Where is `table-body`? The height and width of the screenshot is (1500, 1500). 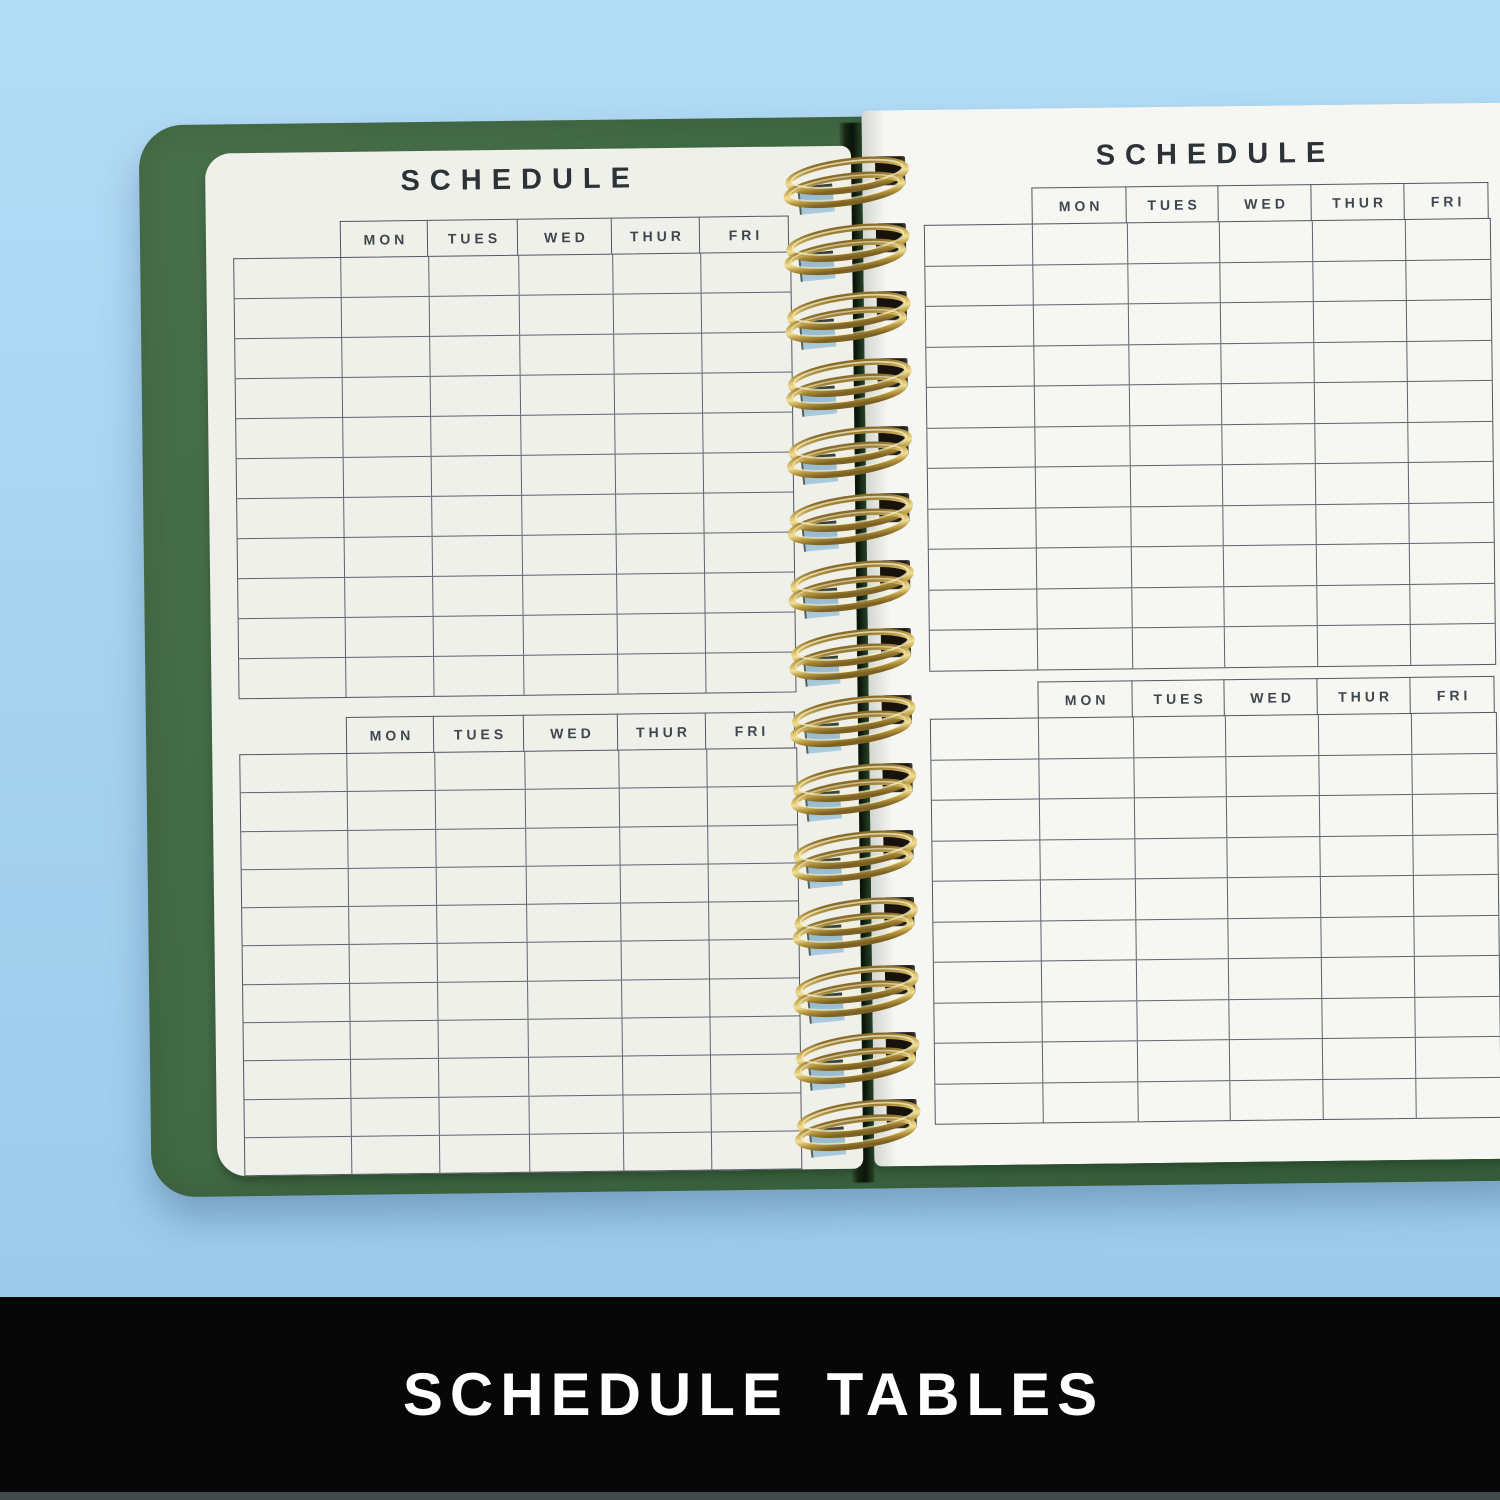
table-body is located at coordinates (1214, 918).